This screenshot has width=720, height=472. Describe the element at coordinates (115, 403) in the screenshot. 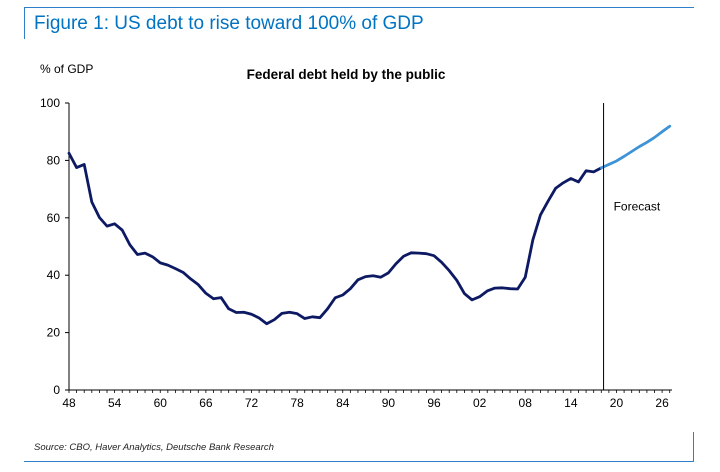

I see `x-tick-label: 54` at that location.